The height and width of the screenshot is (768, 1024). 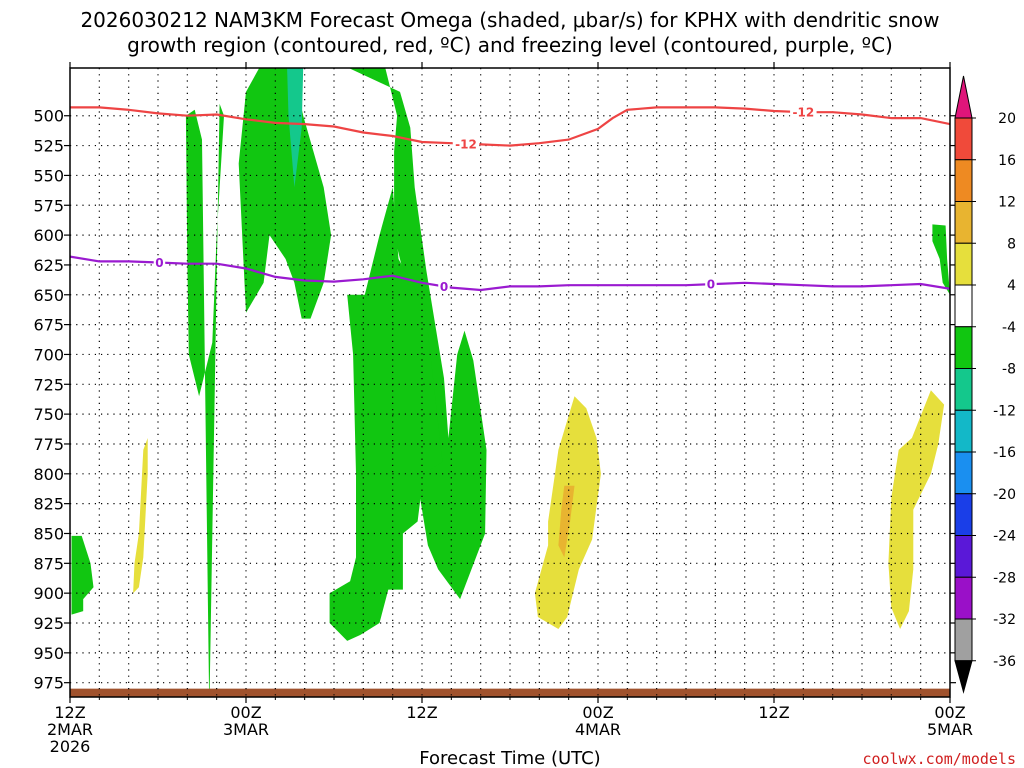 What do you see at coordinates (48, 325) in the screenshot?
I see `y-tick-label: 675` at bounding box center [48, 325].